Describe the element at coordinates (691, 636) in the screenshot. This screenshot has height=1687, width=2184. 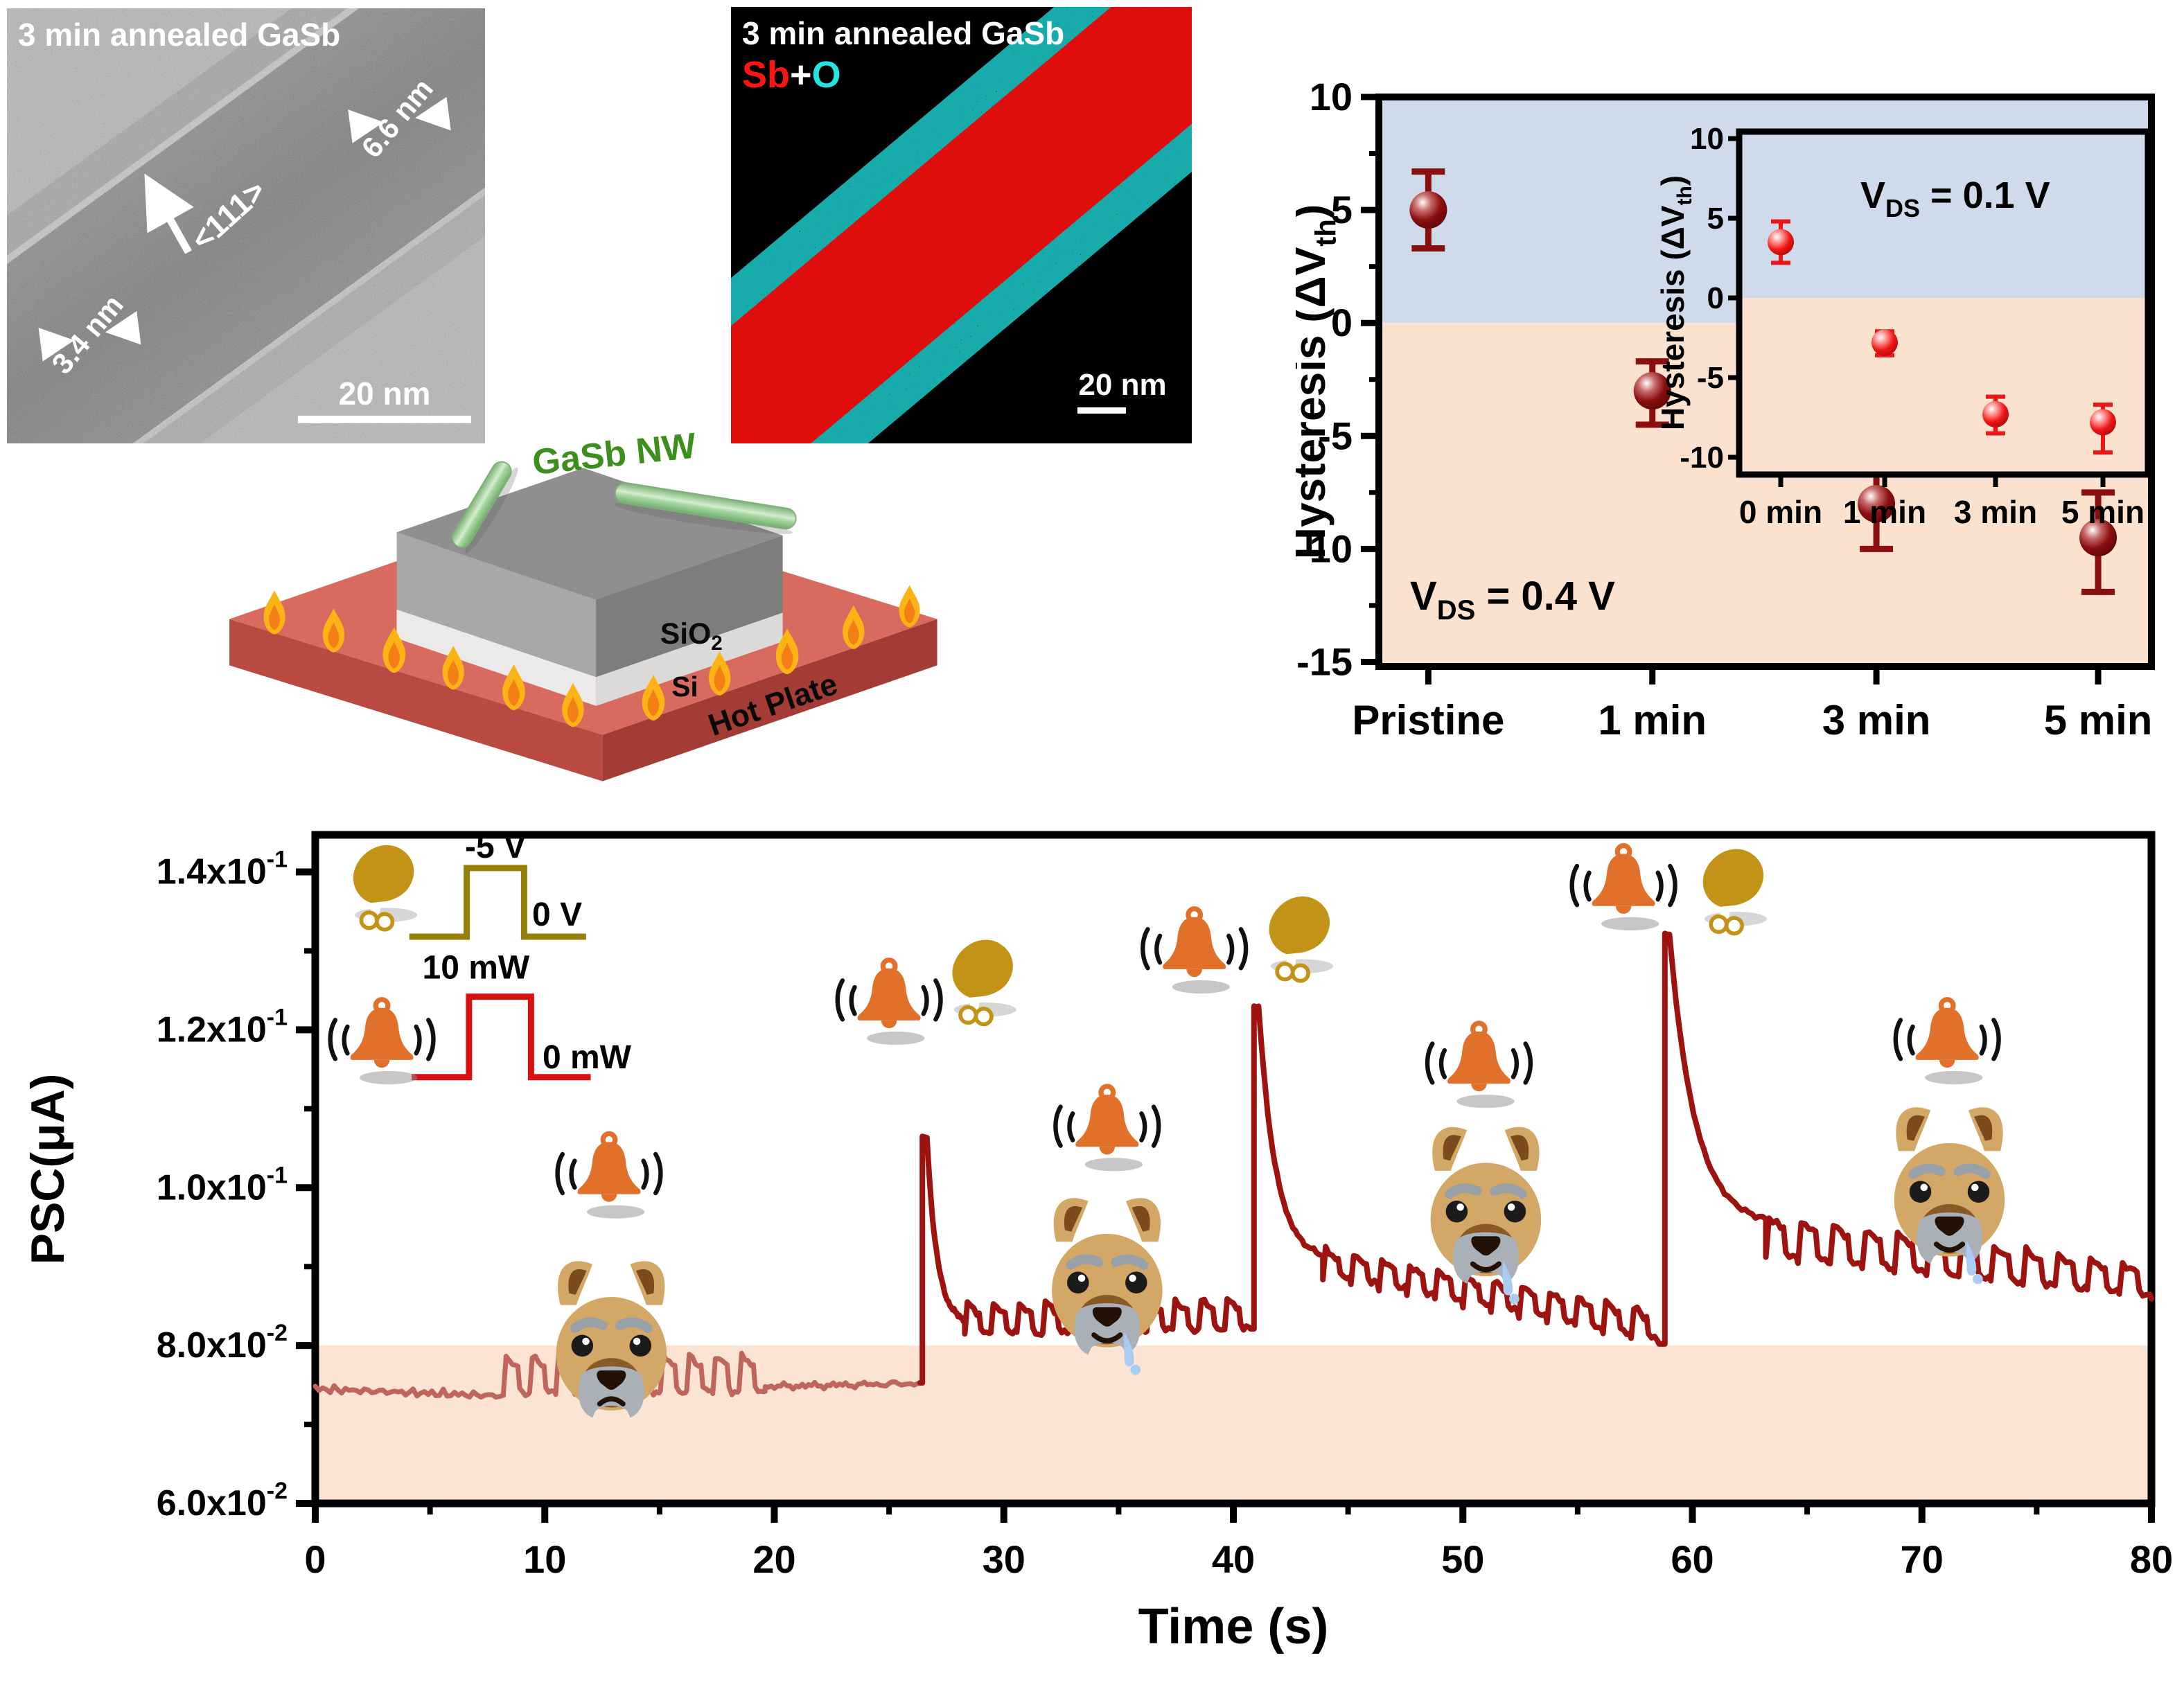
I see `sio2-label: SiO2` at that location.